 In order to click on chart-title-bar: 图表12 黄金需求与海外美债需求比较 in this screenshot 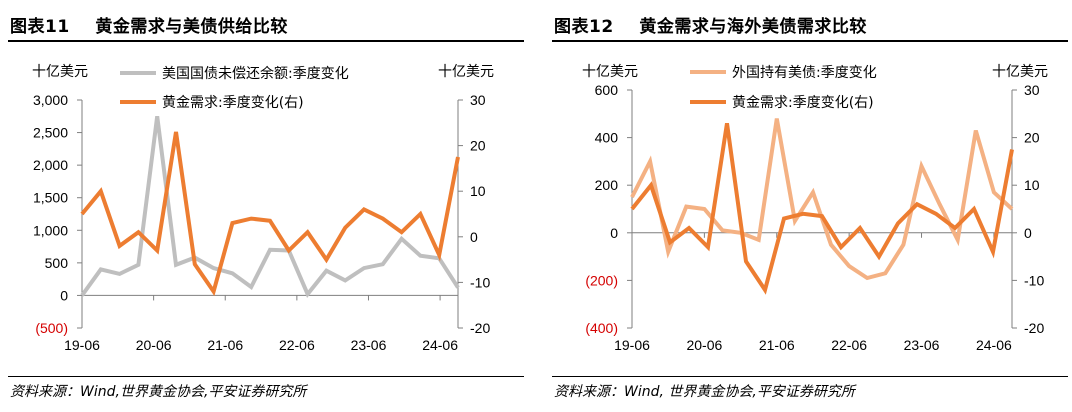, I will do `click(810, 22)`.